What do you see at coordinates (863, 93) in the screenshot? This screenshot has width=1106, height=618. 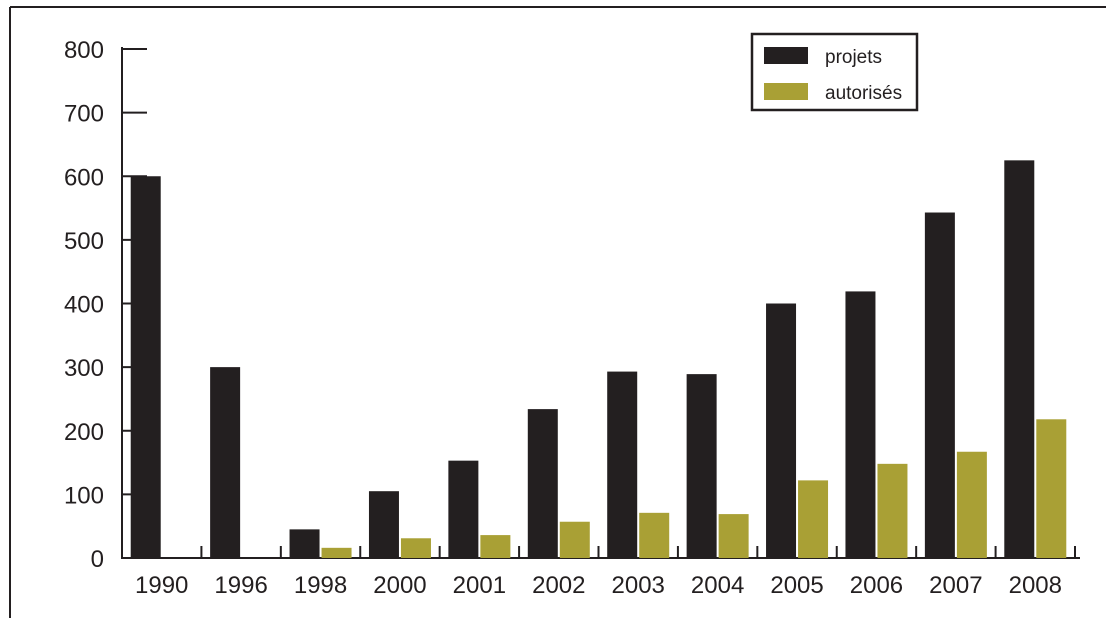 I see `legend-label-autorises: autorisés` at bounding box center [863, 93].